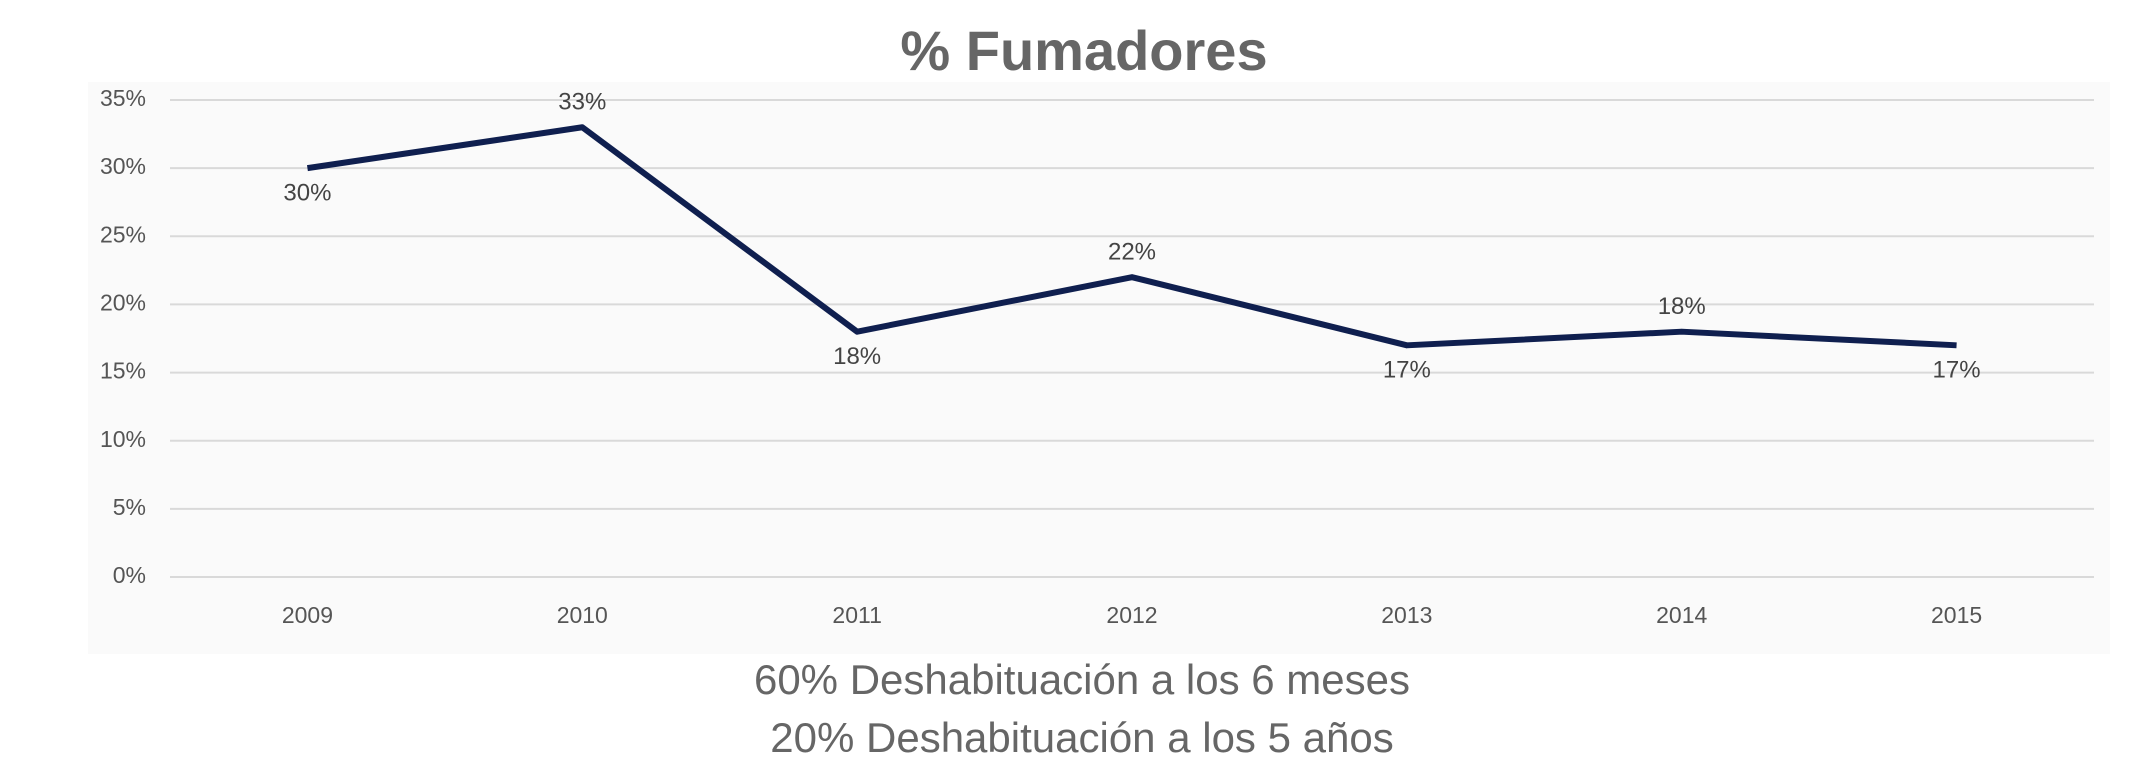 The height and width of the screenshot is (772, 2139). What do you see at coordinates (123, 371) in the screenshot?
I see `y-tick-label: 15%` at bounding box center [123, 371].